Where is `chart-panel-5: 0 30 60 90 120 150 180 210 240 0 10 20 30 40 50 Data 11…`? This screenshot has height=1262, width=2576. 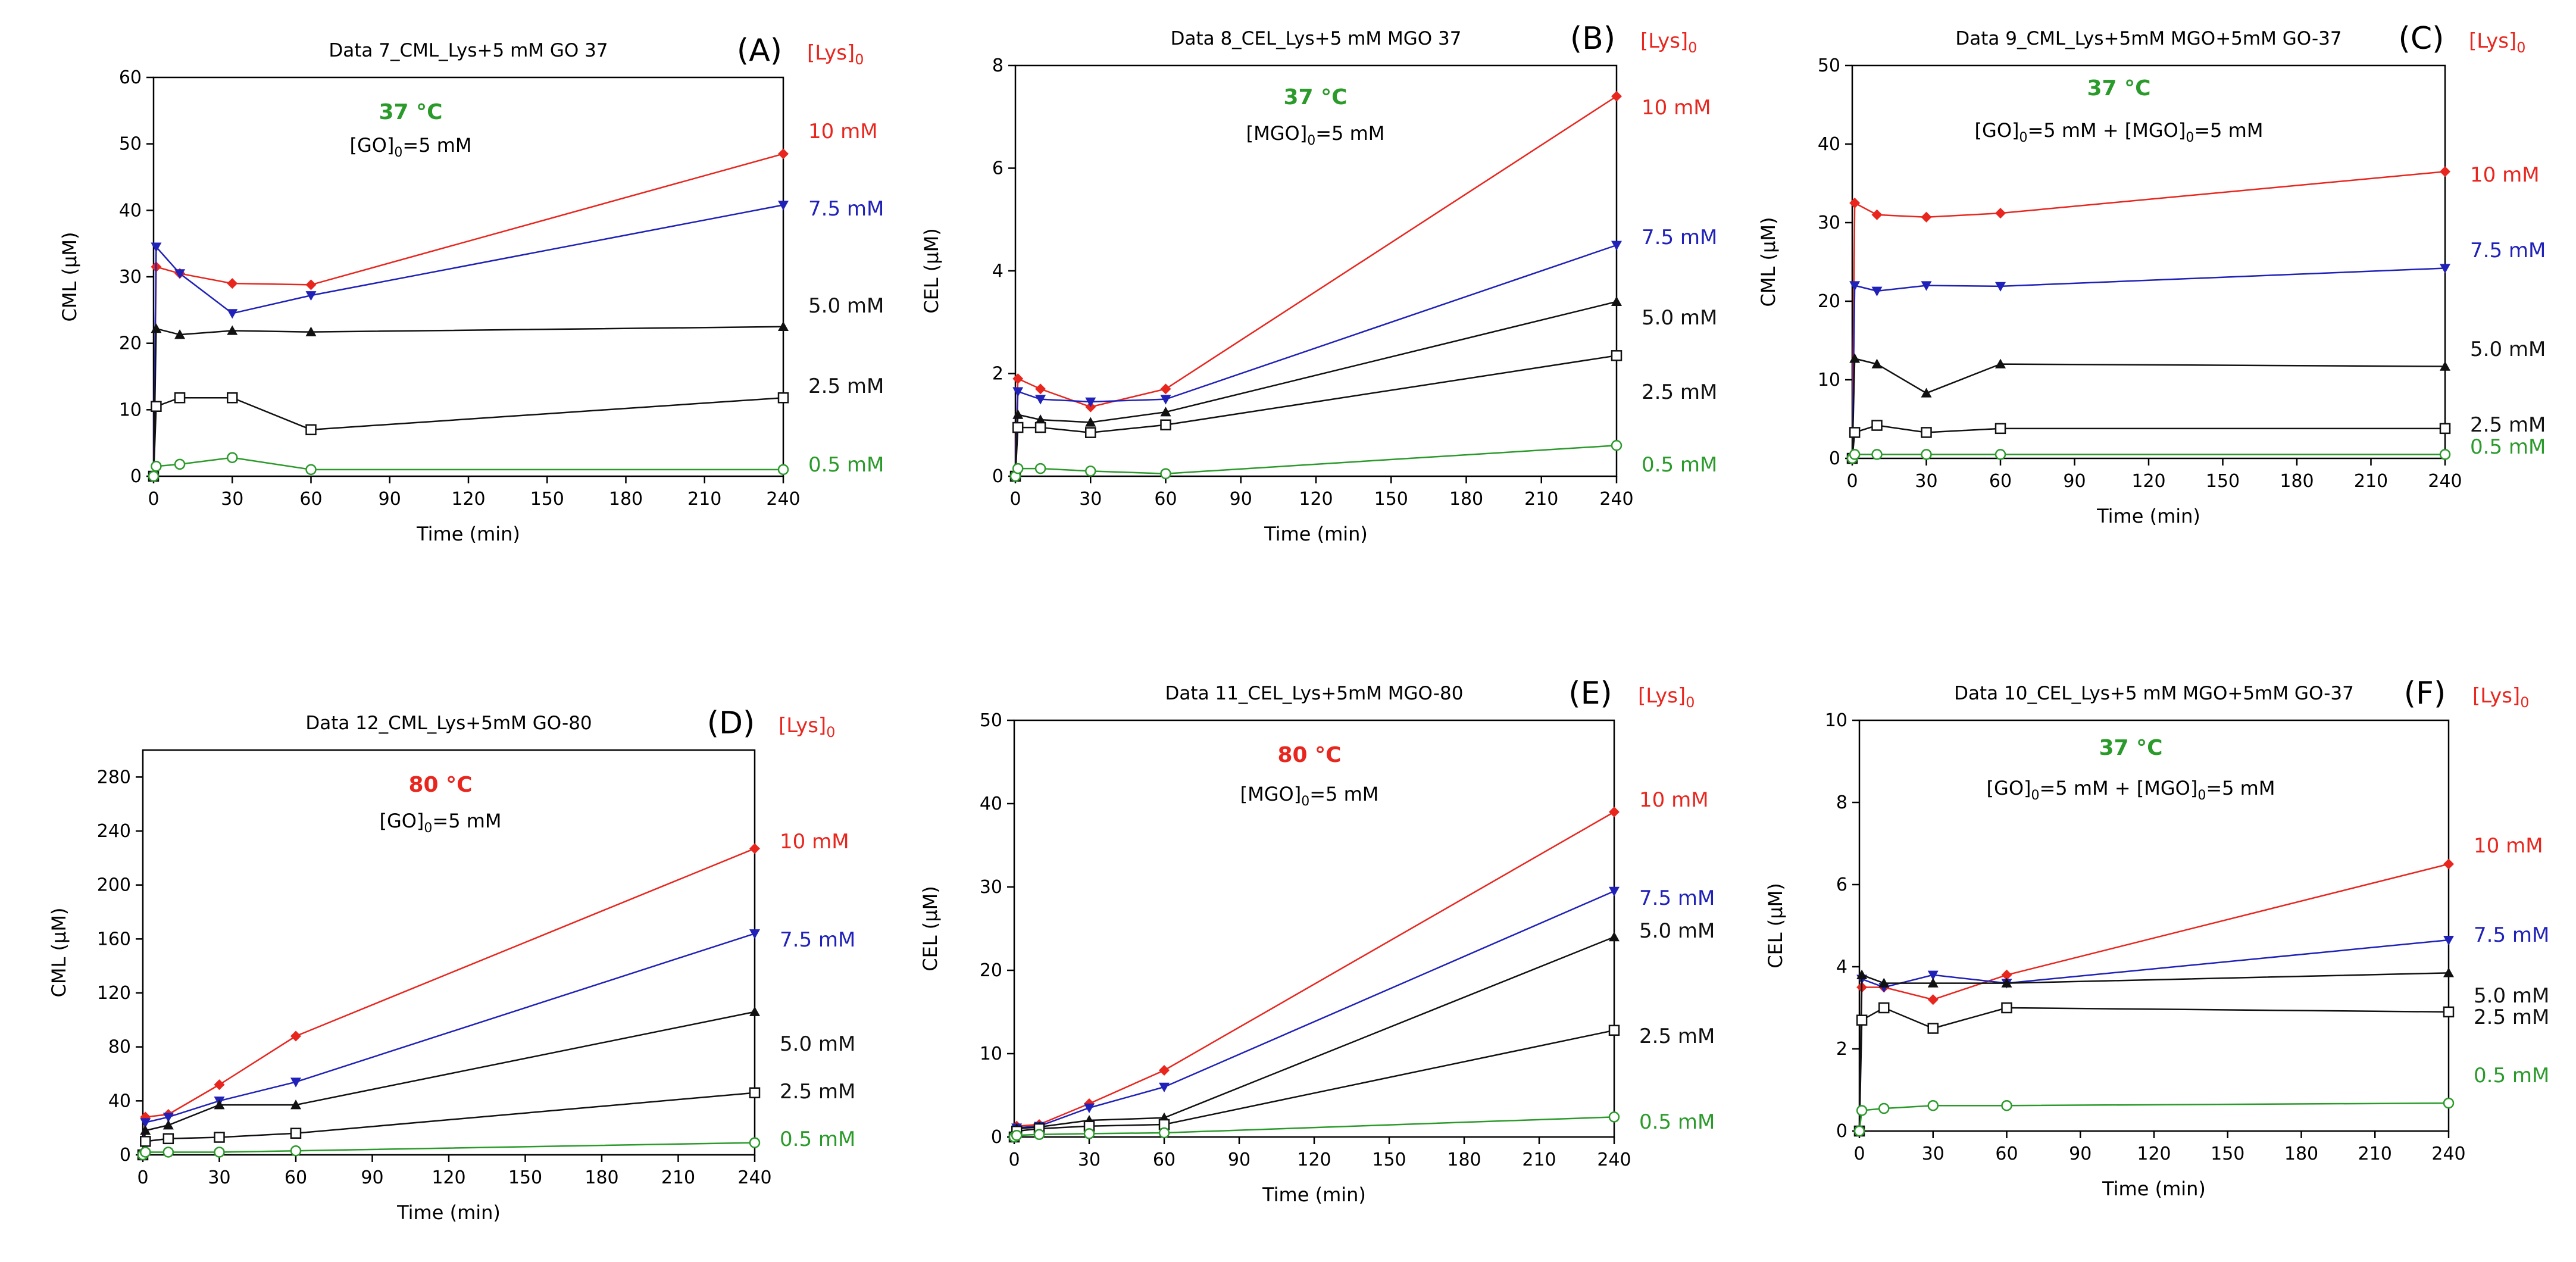 chart-panel-5: 0 30 60 90 120 150 180 210 240 0 10 20 30 40 50 Data 11… is located at coordinates (1317, 941).